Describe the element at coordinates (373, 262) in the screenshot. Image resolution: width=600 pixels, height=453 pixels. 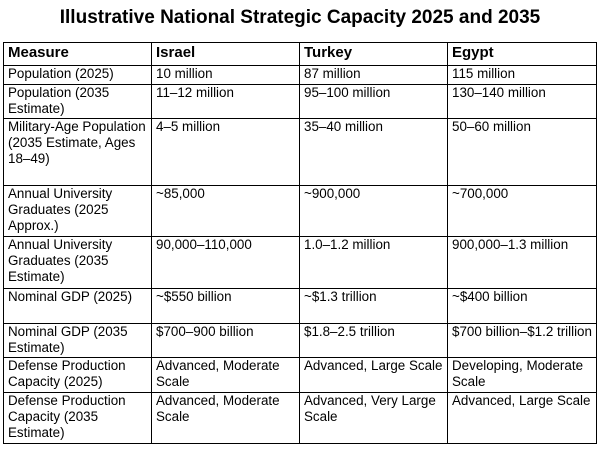
I see `turkey-cell: 1.0–1.2 million` at that location.